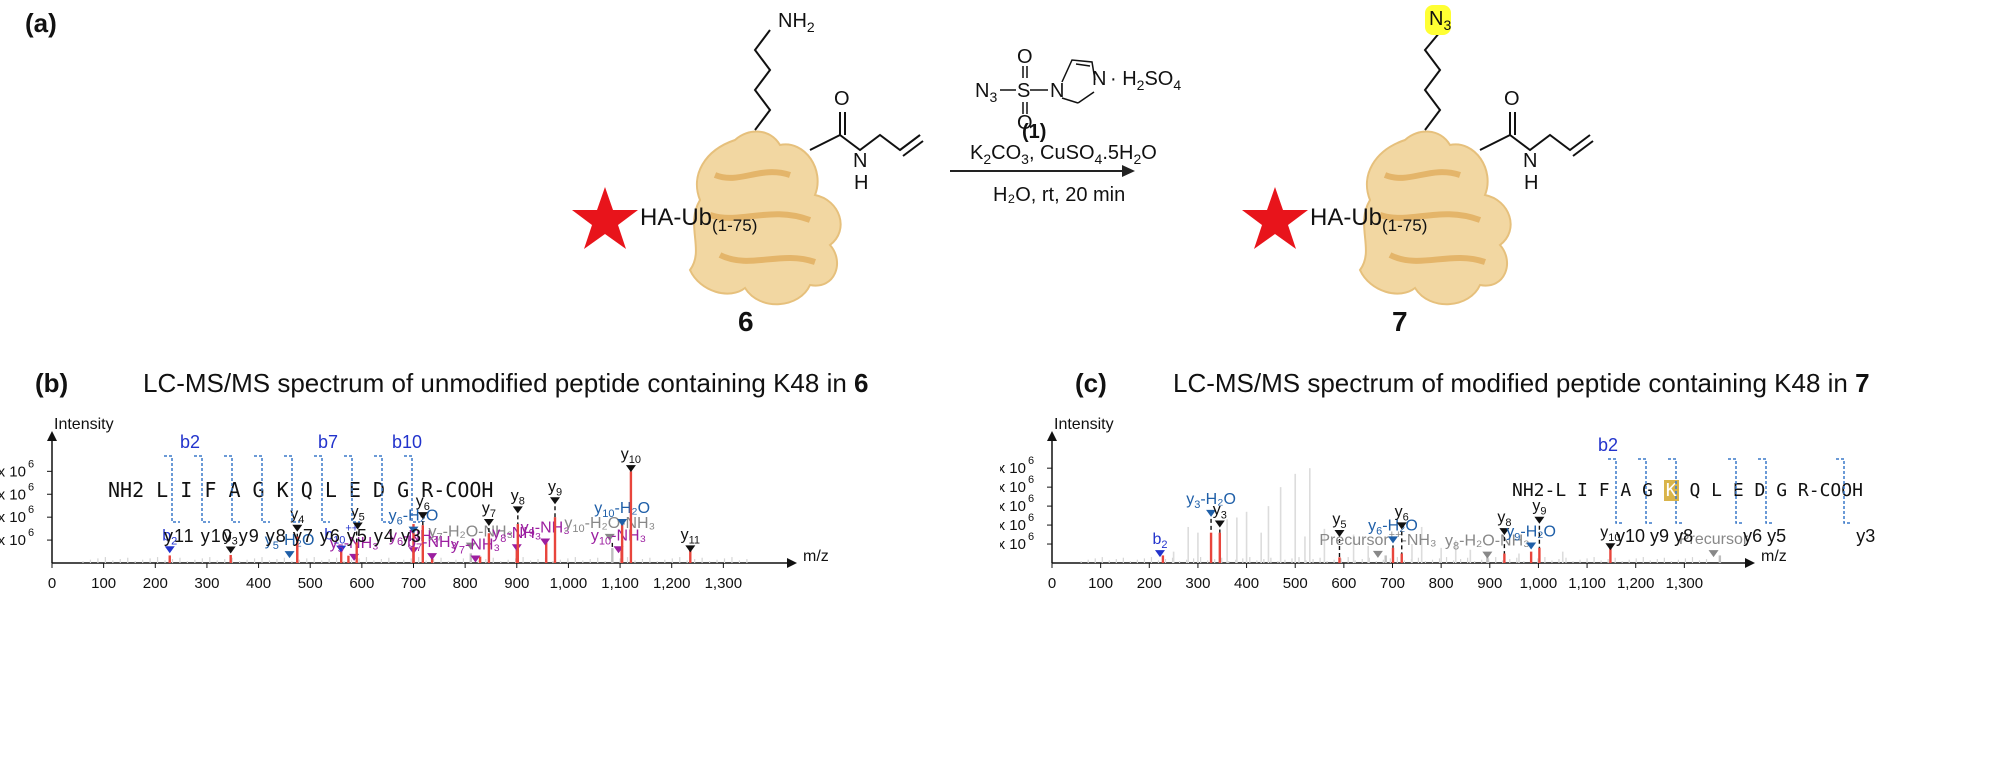 The height and width of the screenshot is (761, 2012). What do you see at coordinates (1392, 583) in the screenshot?
I see `x-tick-label: 700` at bounding box center [1392, 583].